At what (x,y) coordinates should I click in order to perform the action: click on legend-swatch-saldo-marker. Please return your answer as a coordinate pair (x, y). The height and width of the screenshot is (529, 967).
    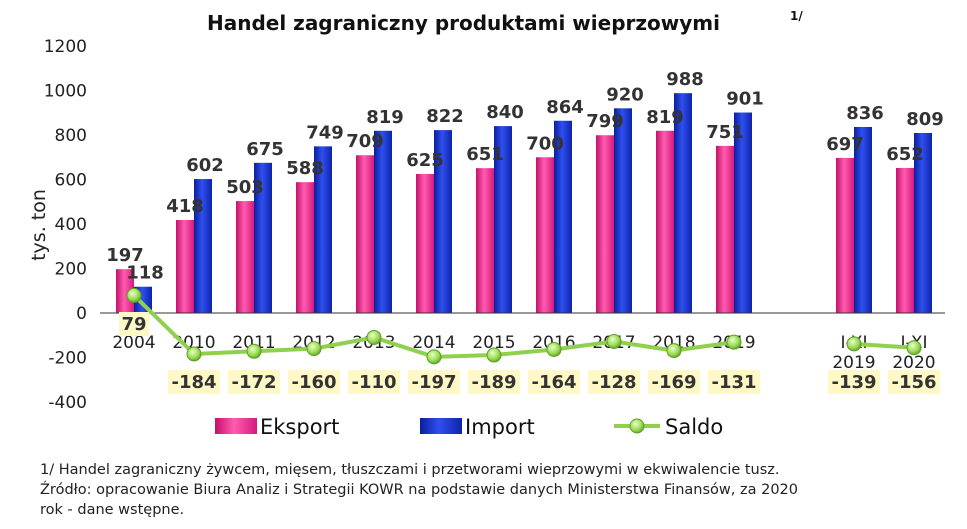
    Looking at the image, I should click on (637, 426).